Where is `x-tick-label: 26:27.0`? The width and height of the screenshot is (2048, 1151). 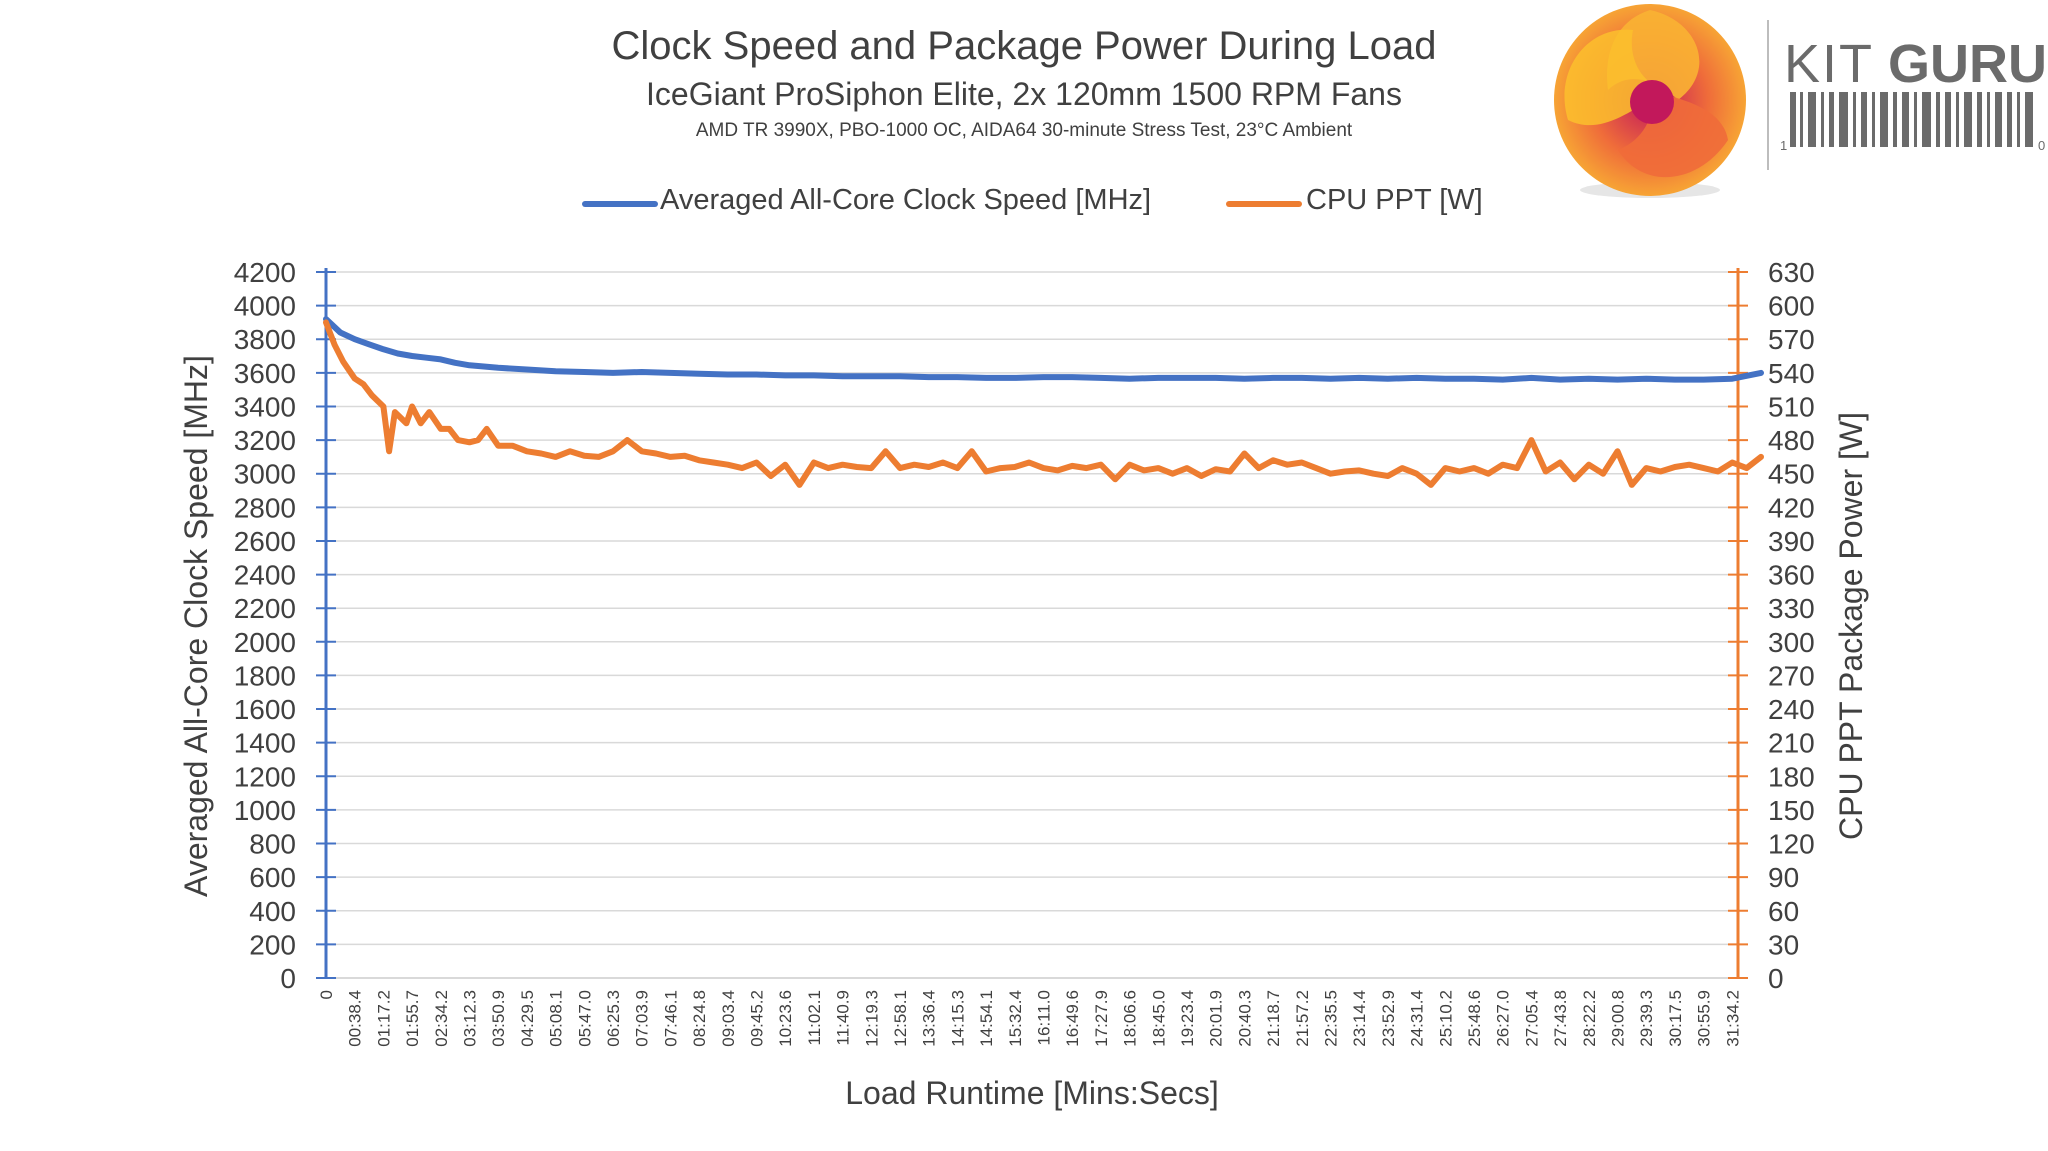 x-tick-label: 26:27.0 is located at coordinates (1503, 1018).